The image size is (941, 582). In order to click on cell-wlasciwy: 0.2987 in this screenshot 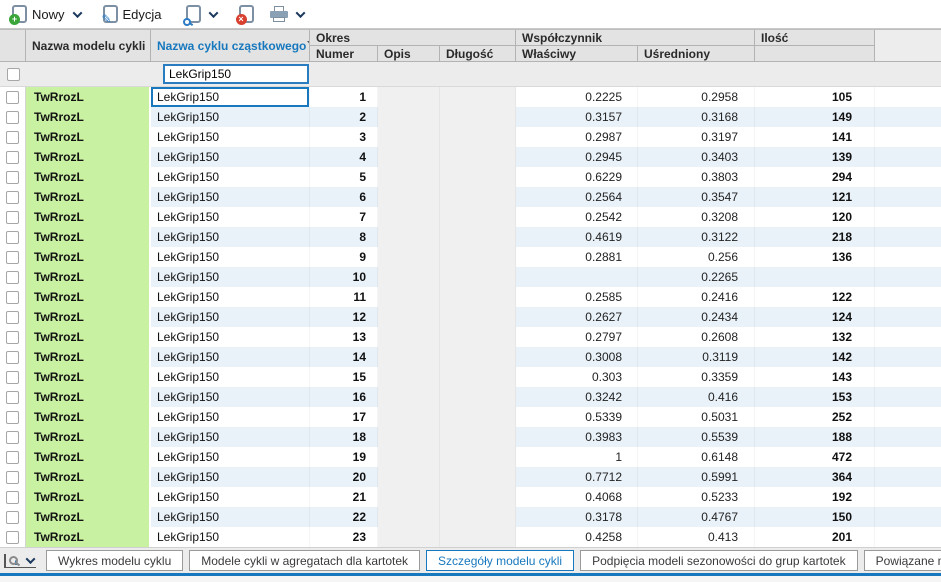, I will do `click(577, 137)`.